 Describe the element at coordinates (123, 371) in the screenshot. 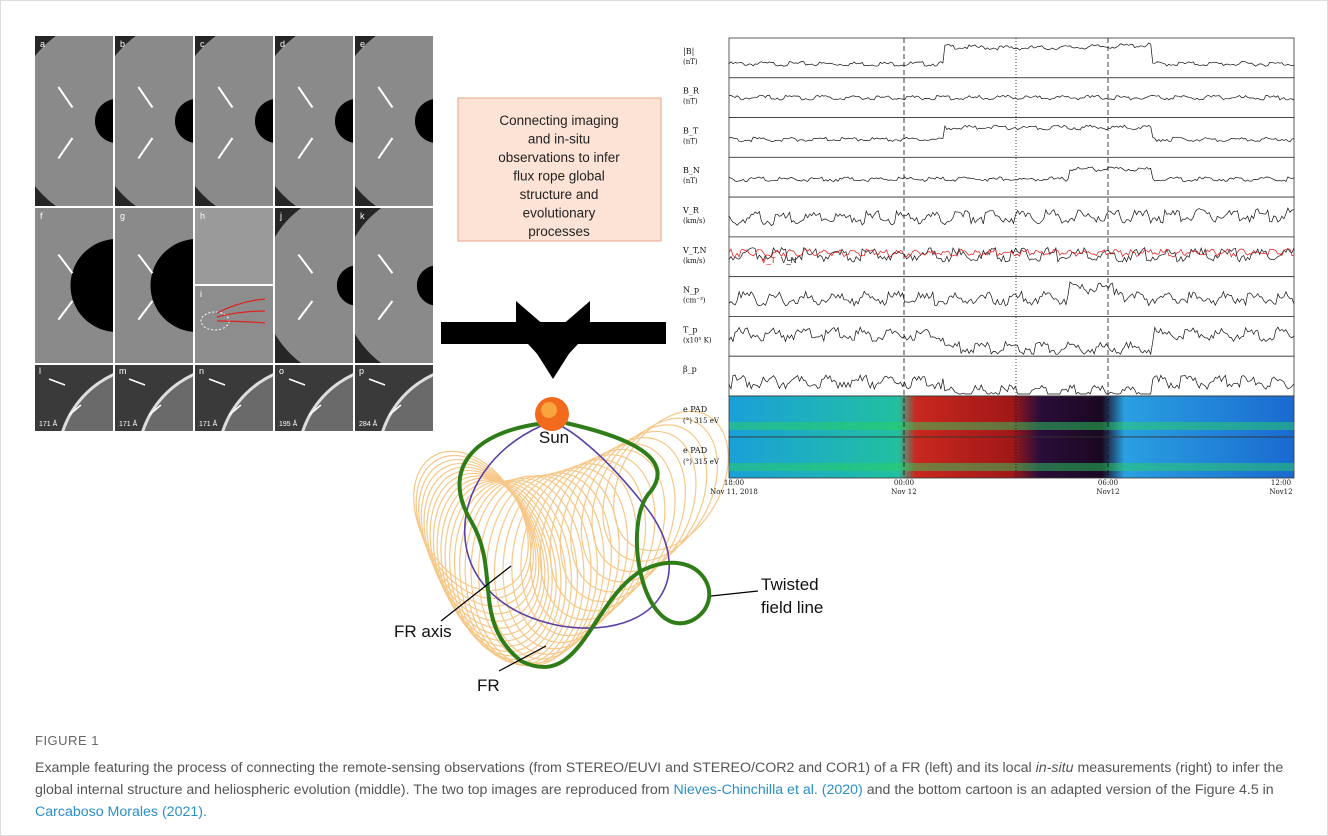

I see `panel-letter: m` at that location.